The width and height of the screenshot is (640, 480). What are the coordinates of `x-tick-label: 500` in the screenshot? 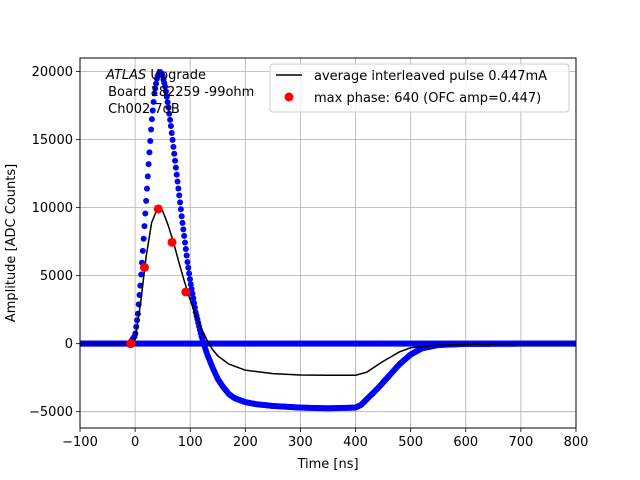 It's located at (410, 442).